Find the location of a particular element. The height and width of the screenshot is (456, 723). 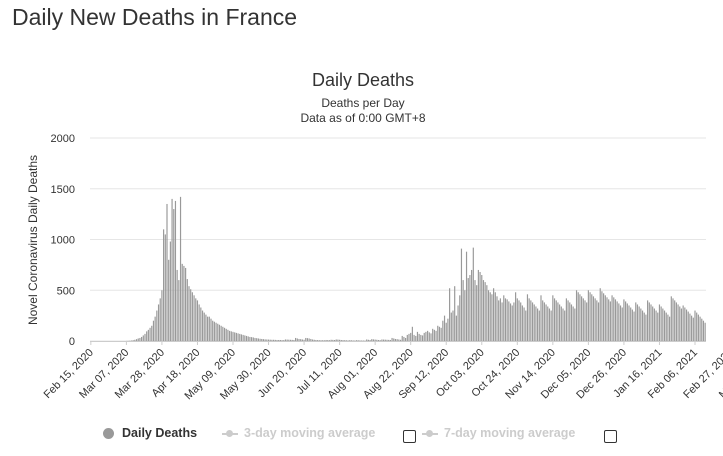

7-day-average-checkbox is located at coordinates (610, 436).